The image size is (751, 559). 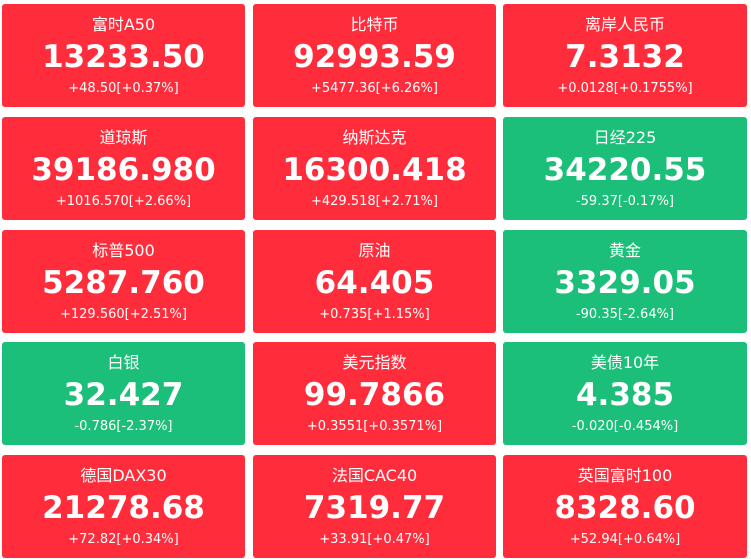 I want to click on quote-value: 64.405, so click(x=374, y=283).